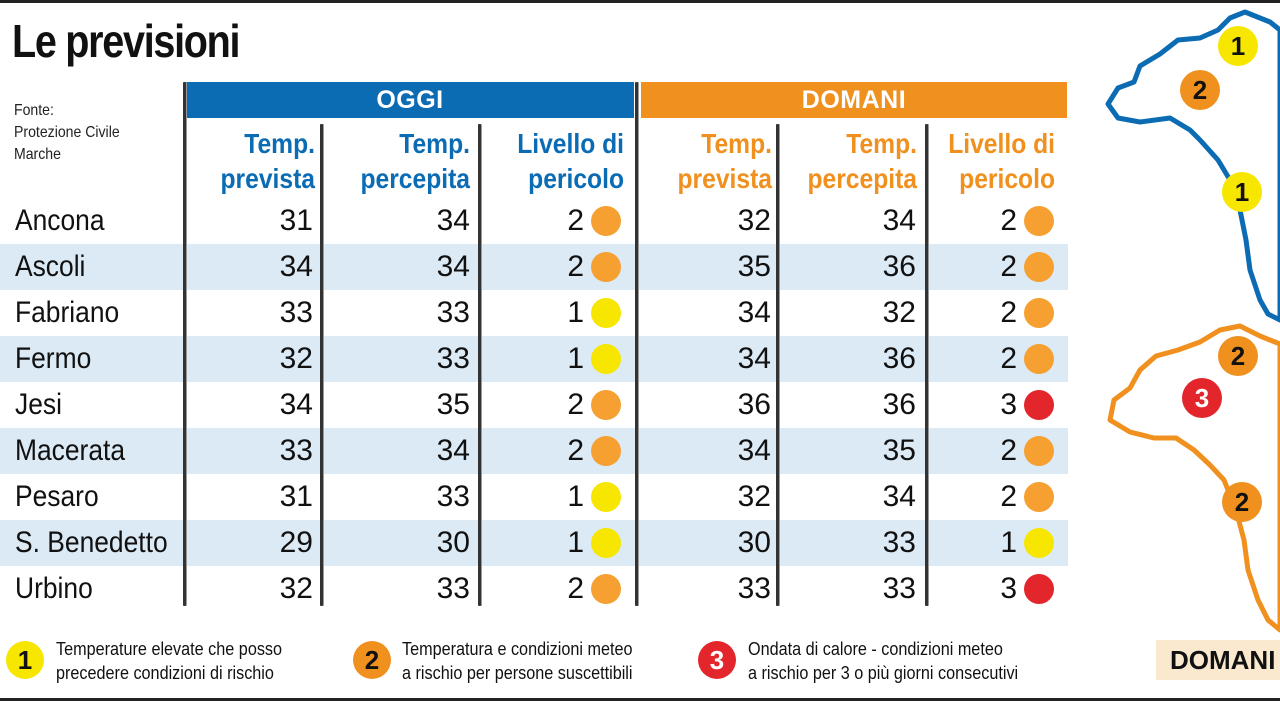 The image size is (1280, 701). Describe the element at coordinates (640, 1) in the screenshot. I see `top-border` at that location.